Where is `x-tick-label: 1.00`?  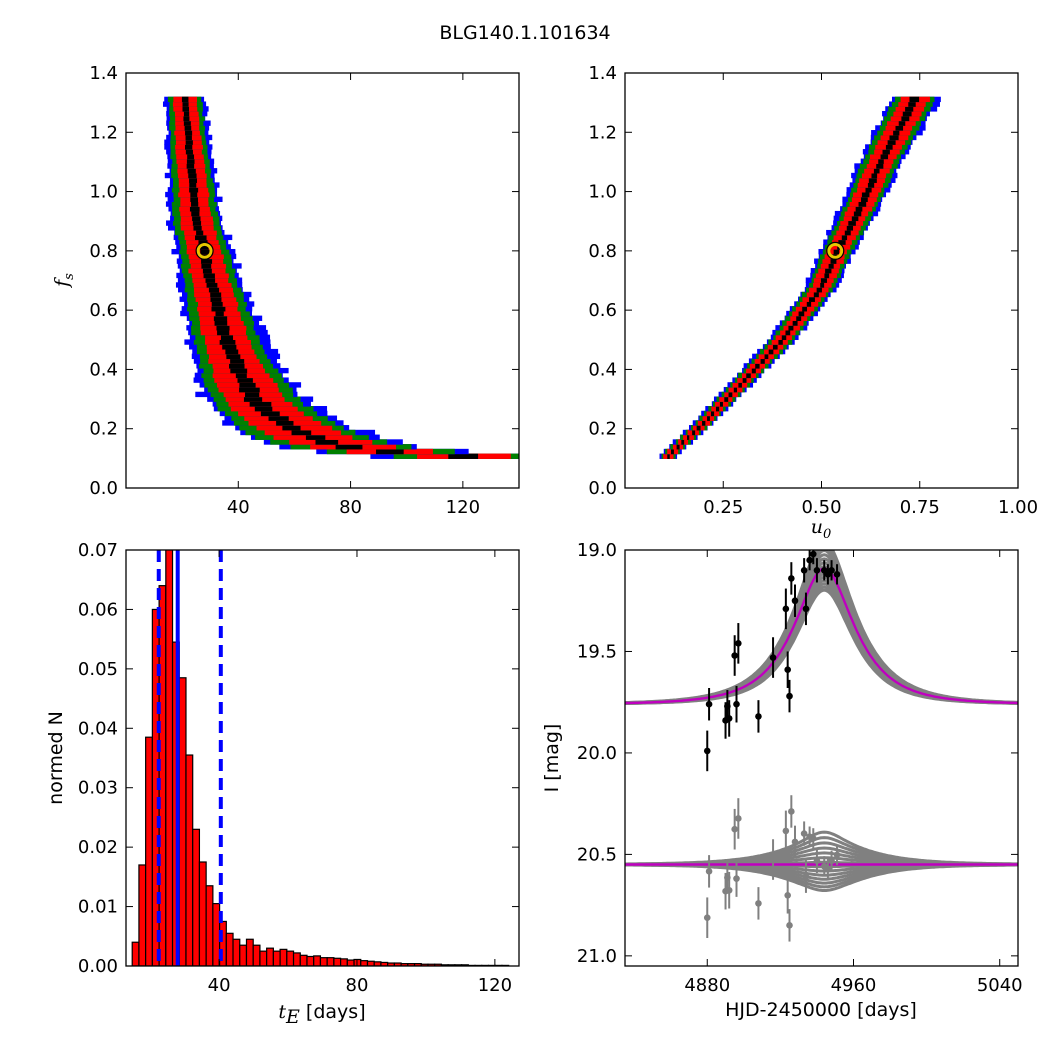
x-tick-label: 1.00 is located at coordinates (1018, 507).